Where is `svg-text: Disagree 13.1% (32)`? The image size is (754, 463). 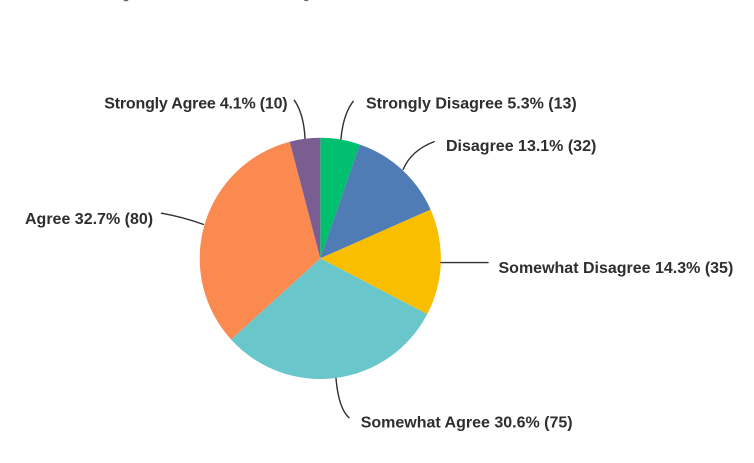 svg-text: Disagree 13.1% (32) is located at coordinates (521, 146).